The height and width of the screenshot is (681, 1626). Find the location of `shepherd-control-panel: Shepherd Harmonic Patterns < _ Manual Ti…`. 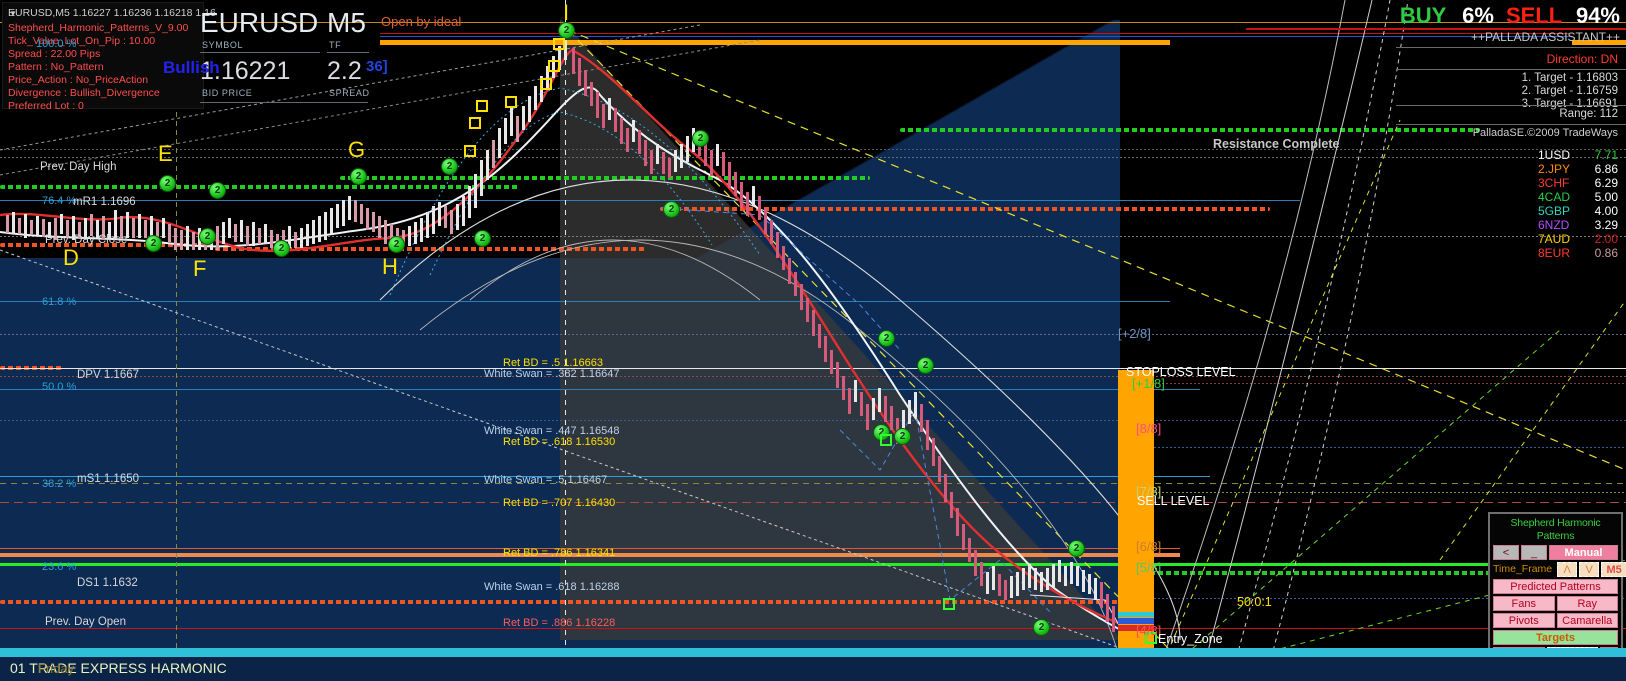

shepherd-control-panel: Shepherd Harmonic Patterns < _ Manual Ti… is located at coordinates (1557, 590).